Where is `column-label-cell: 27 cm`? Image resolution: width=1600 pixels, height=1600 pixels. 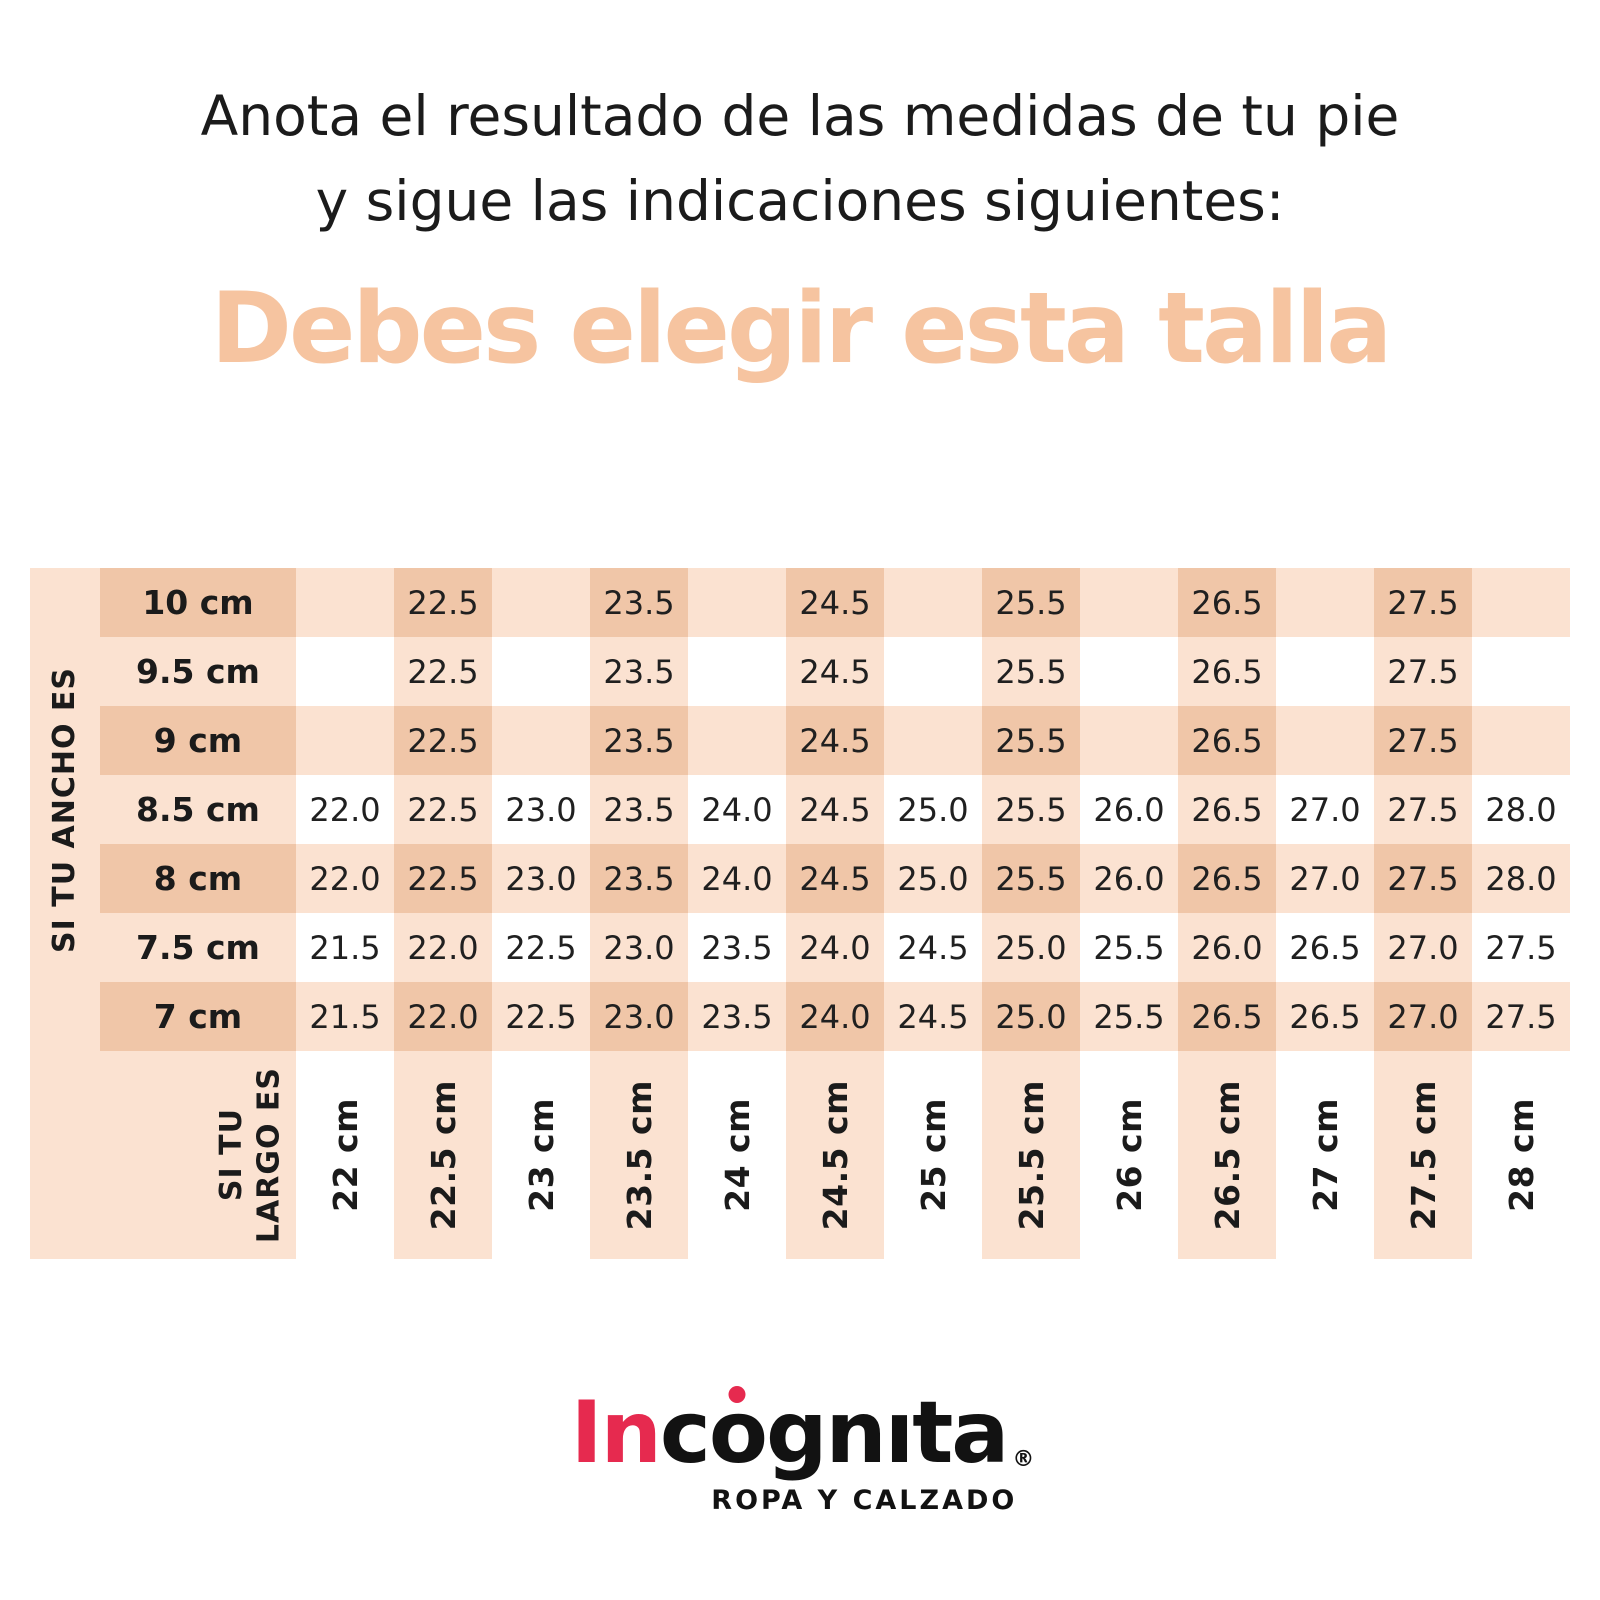 column-label-cell: 27 cm is located at coordinates (1325, 1155).